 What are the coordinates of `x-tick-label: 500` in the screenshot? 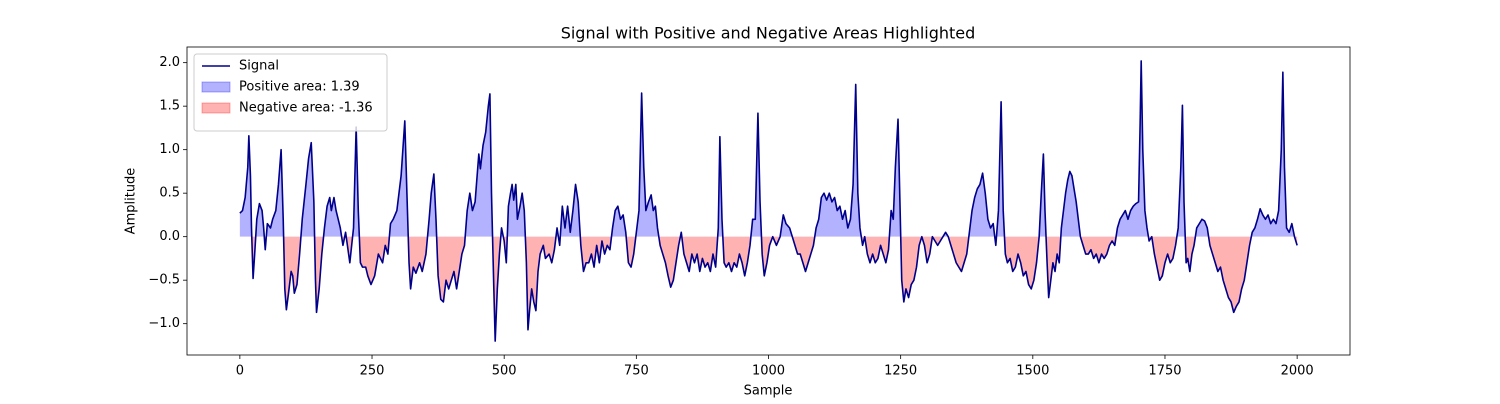 It's located at (504, 371).